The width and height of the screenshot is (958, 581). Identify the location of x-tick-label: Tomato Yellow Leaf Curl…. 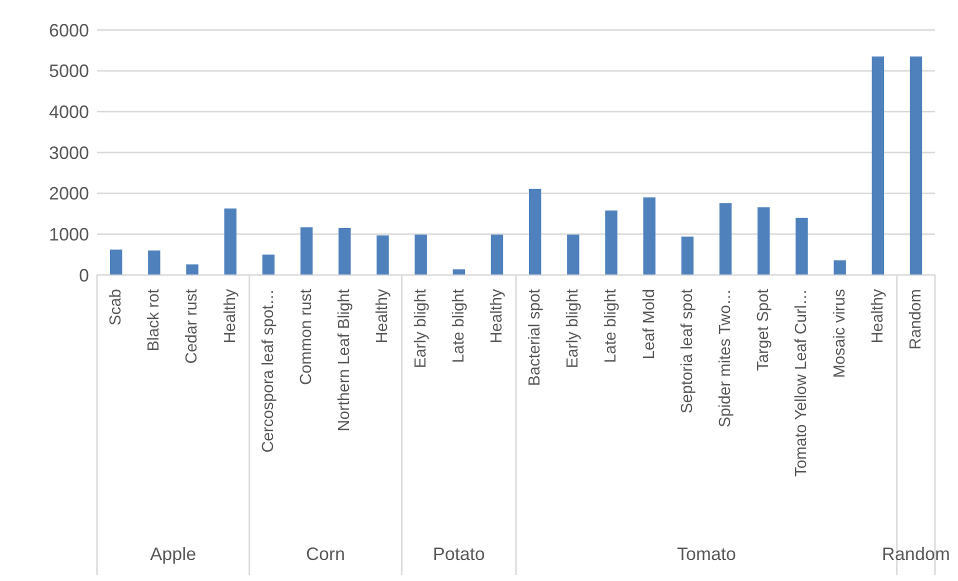
(801, 383).